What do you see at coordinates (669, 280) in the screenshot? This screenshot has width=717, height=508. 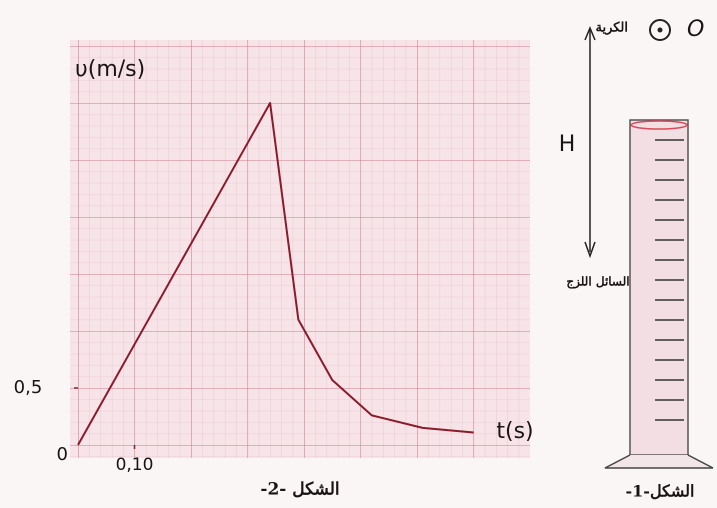 I see `graduations` at bounding box center [669, 280].